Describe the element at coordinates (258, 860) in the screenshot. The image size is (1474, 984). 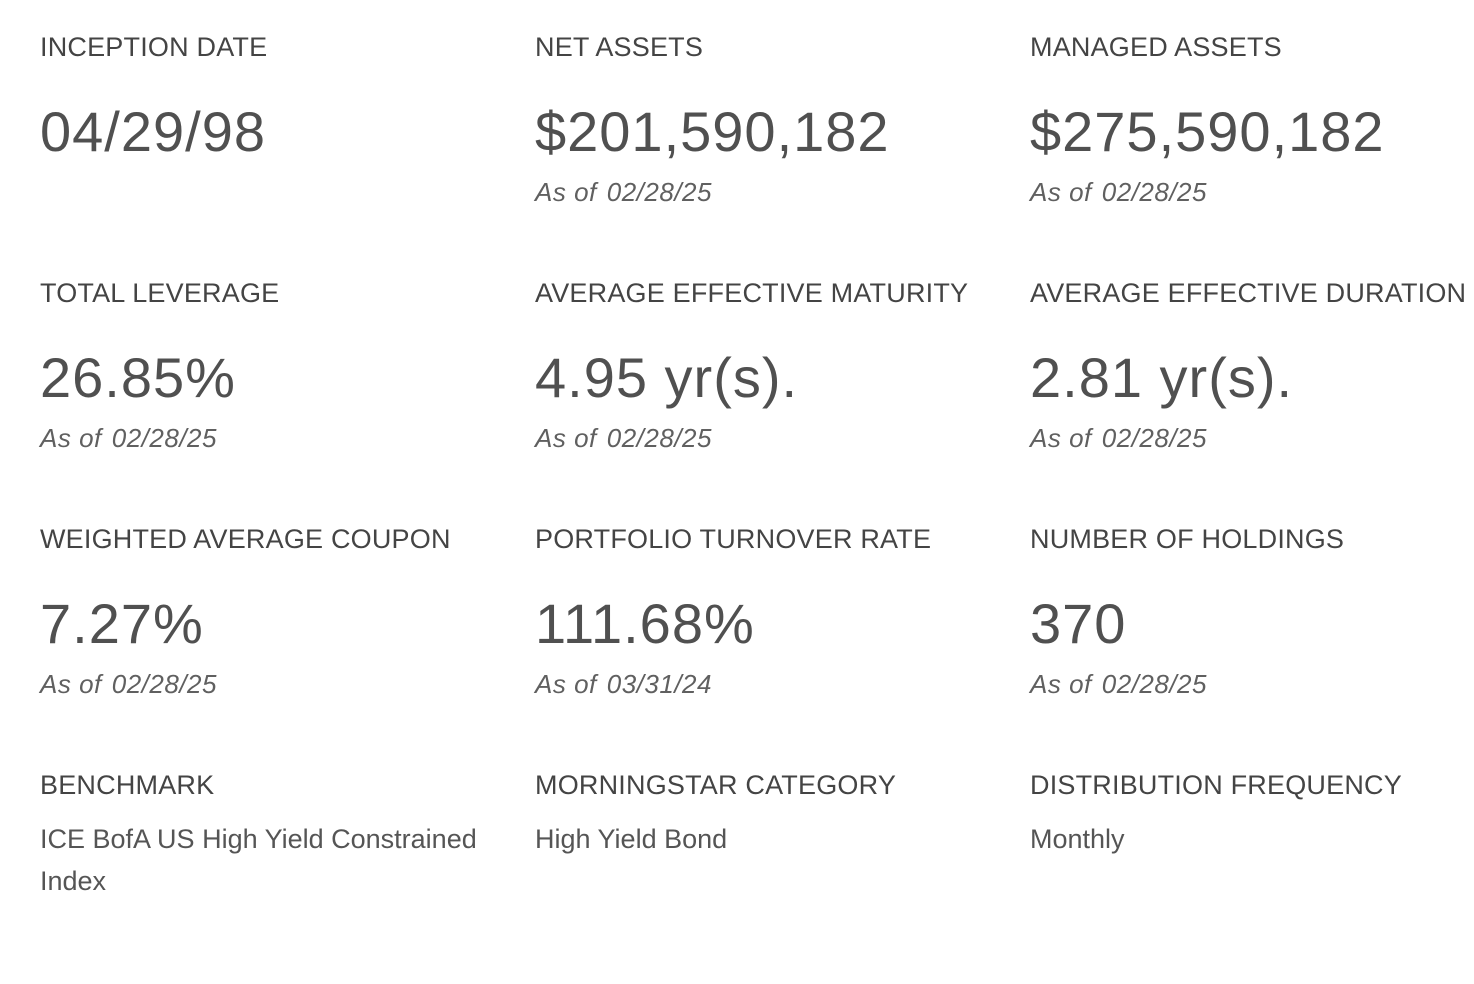
I see `detail-value: ICE BofA US High Yield Constrained Index` at that location.